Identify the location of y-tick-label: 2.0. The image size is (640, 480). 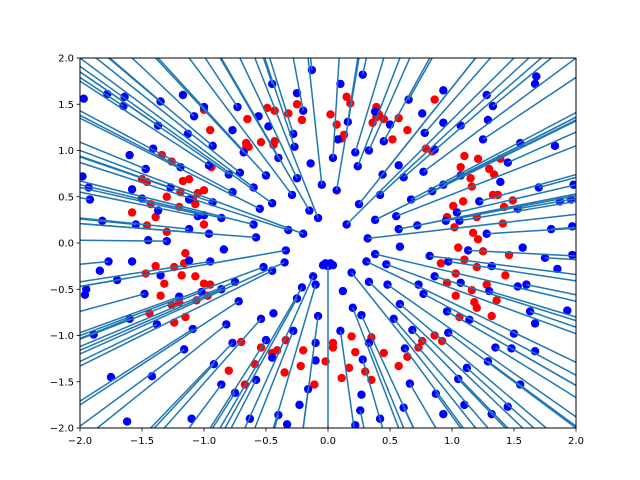
(66, 59).